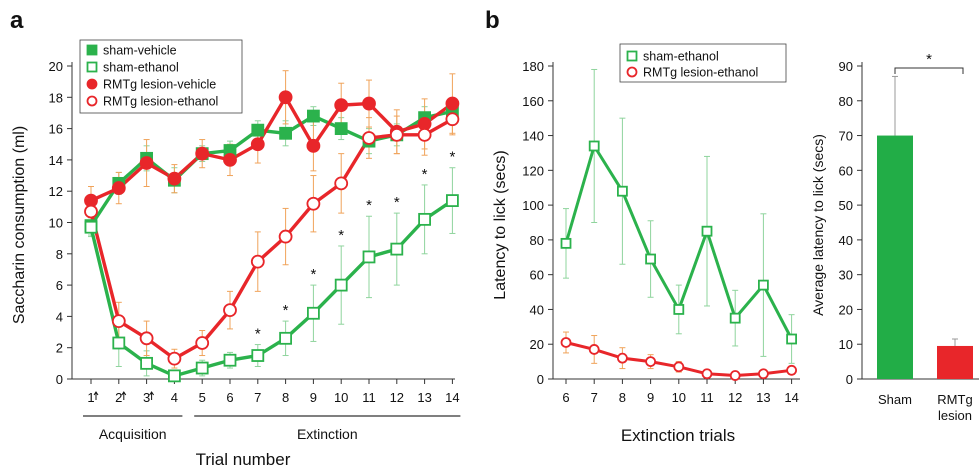 Image resolution: width=979 pixels, height=471 pixels. Describe the element at coordinates (56, 191) in the screenshot. I see `y-tick-label: 12` at that location.